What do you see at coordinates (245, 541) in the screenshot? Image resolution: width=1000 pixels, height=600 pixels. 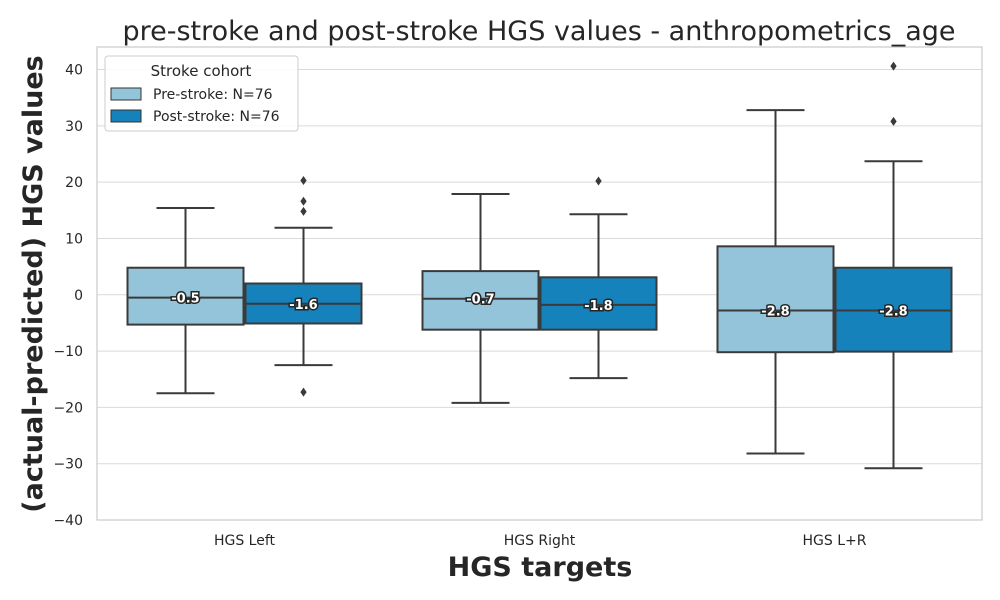 I see `x-tick-label: HGS Left` at bounding box center [245, 541].